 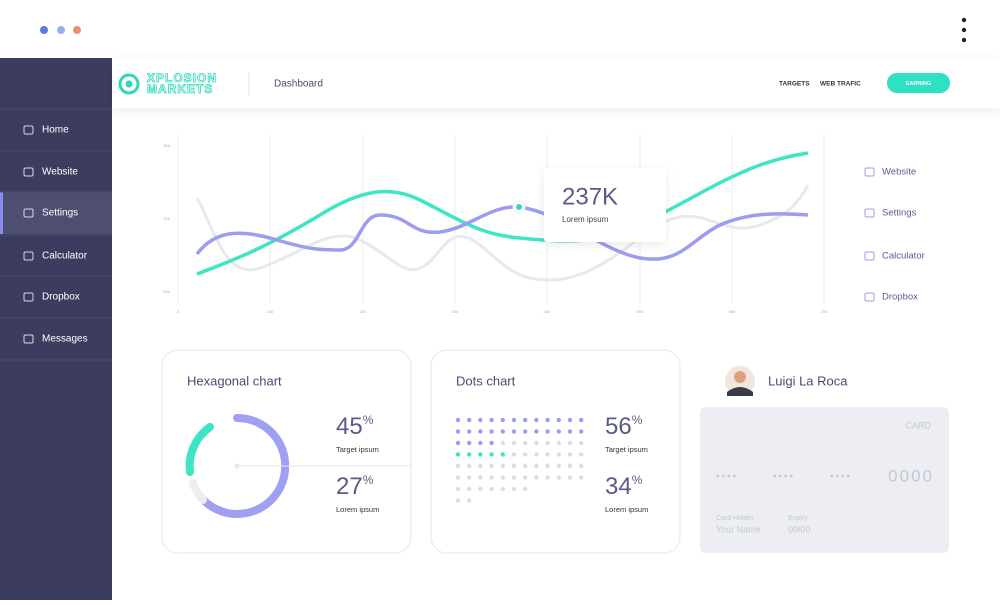 What do you see at coordinates (735, 518) in the screenshot?
I see `holder-label: Card Holder` at bounding box center [735, 518].